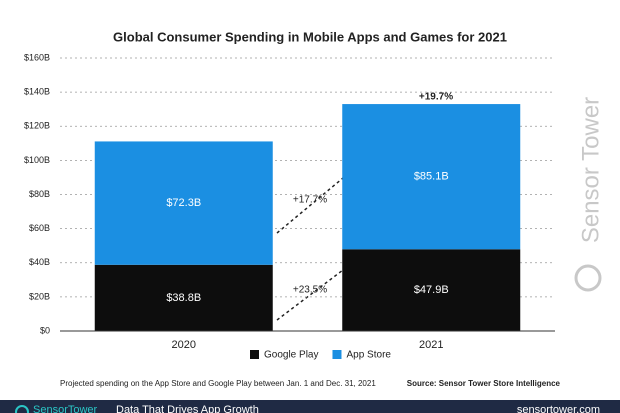 The width and height of the screenshot is (620, 413). I want to click on footer-bar, so click(310, 406).